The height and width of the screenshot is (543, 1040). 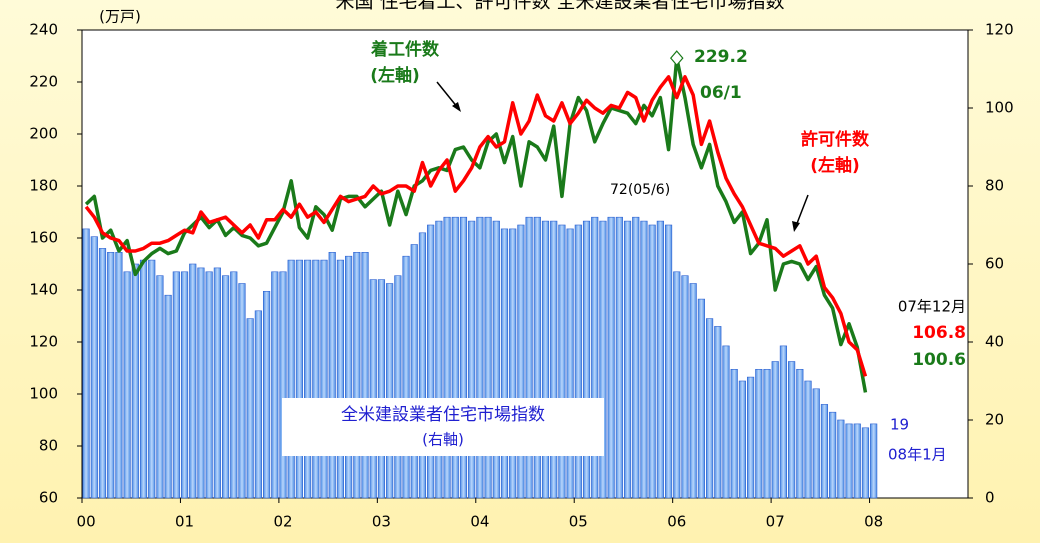 What do you see at coordinates (120, 17) in the screenshot?
I see `y-unit: (万戸)` at bounding box center [120, 17].